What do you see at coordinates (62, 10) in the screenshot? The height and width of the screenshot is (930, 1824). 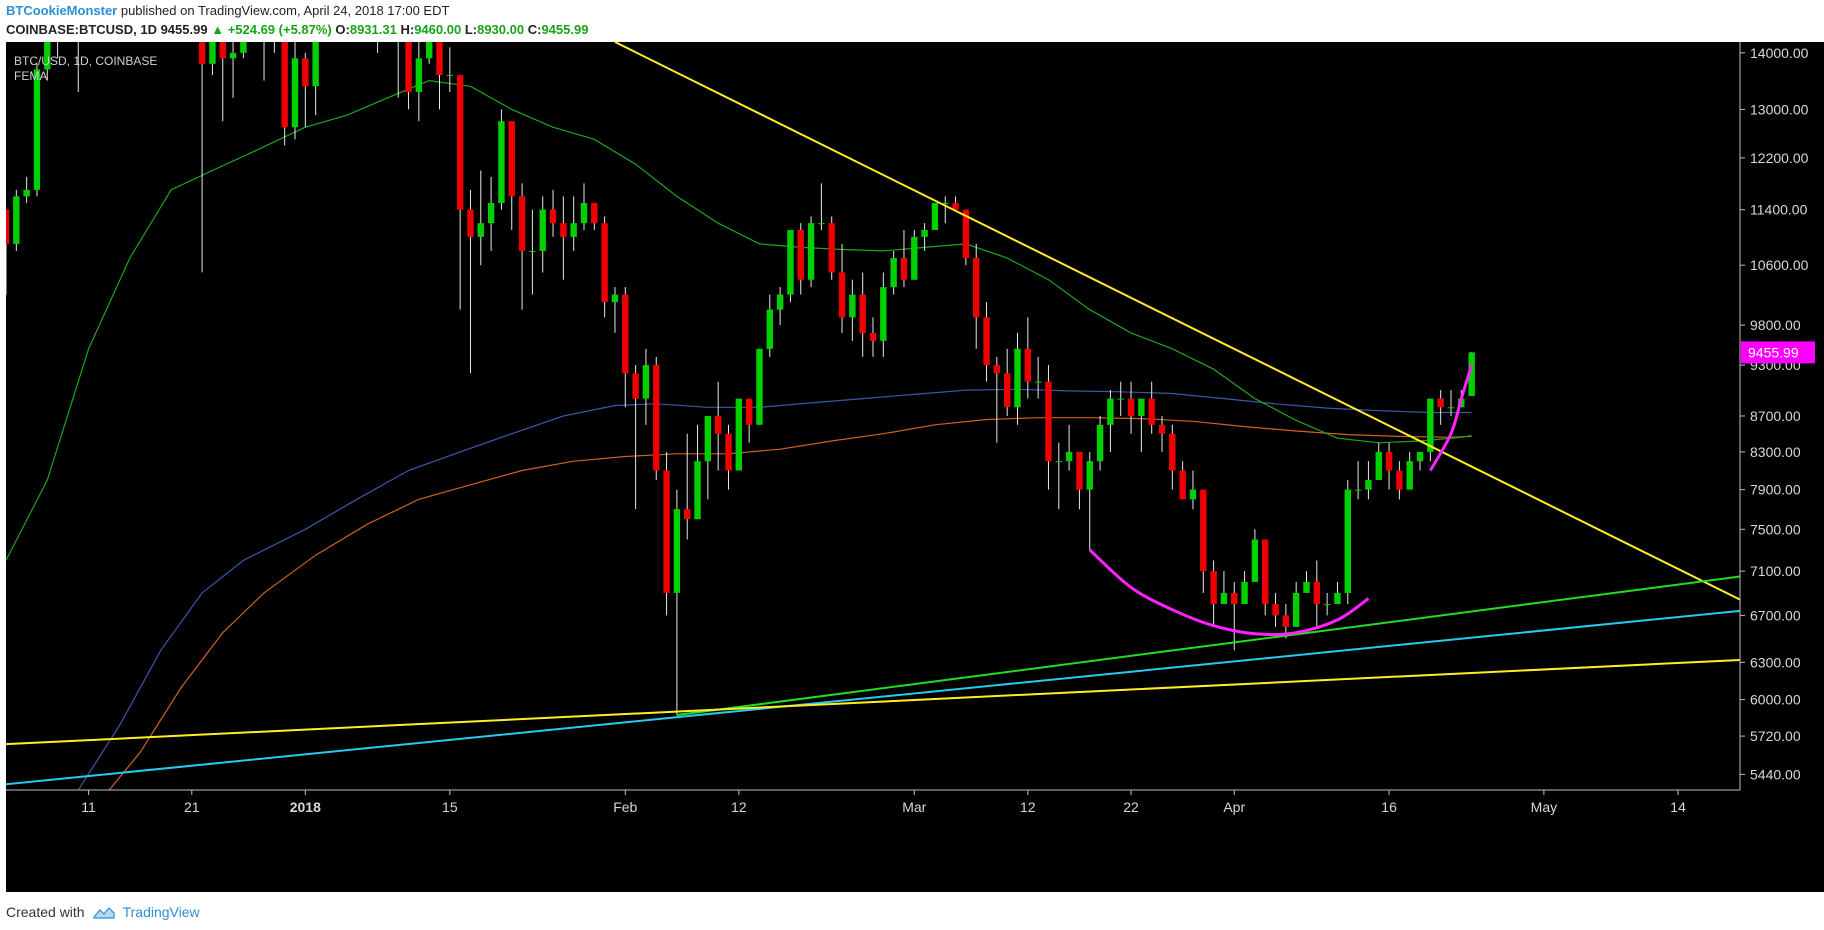 I see `author-link: BTCookieMonster` at bounding box center [62, 10].